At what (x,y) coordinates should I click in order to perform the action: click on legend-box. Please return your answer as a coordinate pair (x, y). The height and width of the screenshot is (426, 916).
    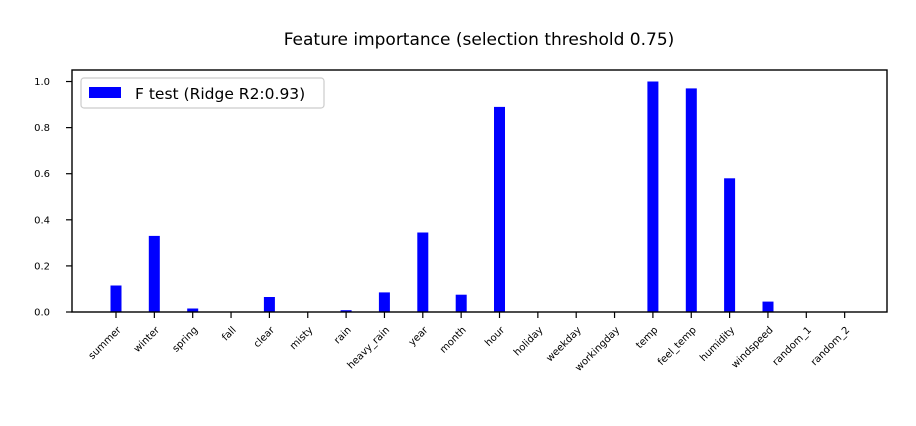
    Looking at the image, I should click on (202, 93).